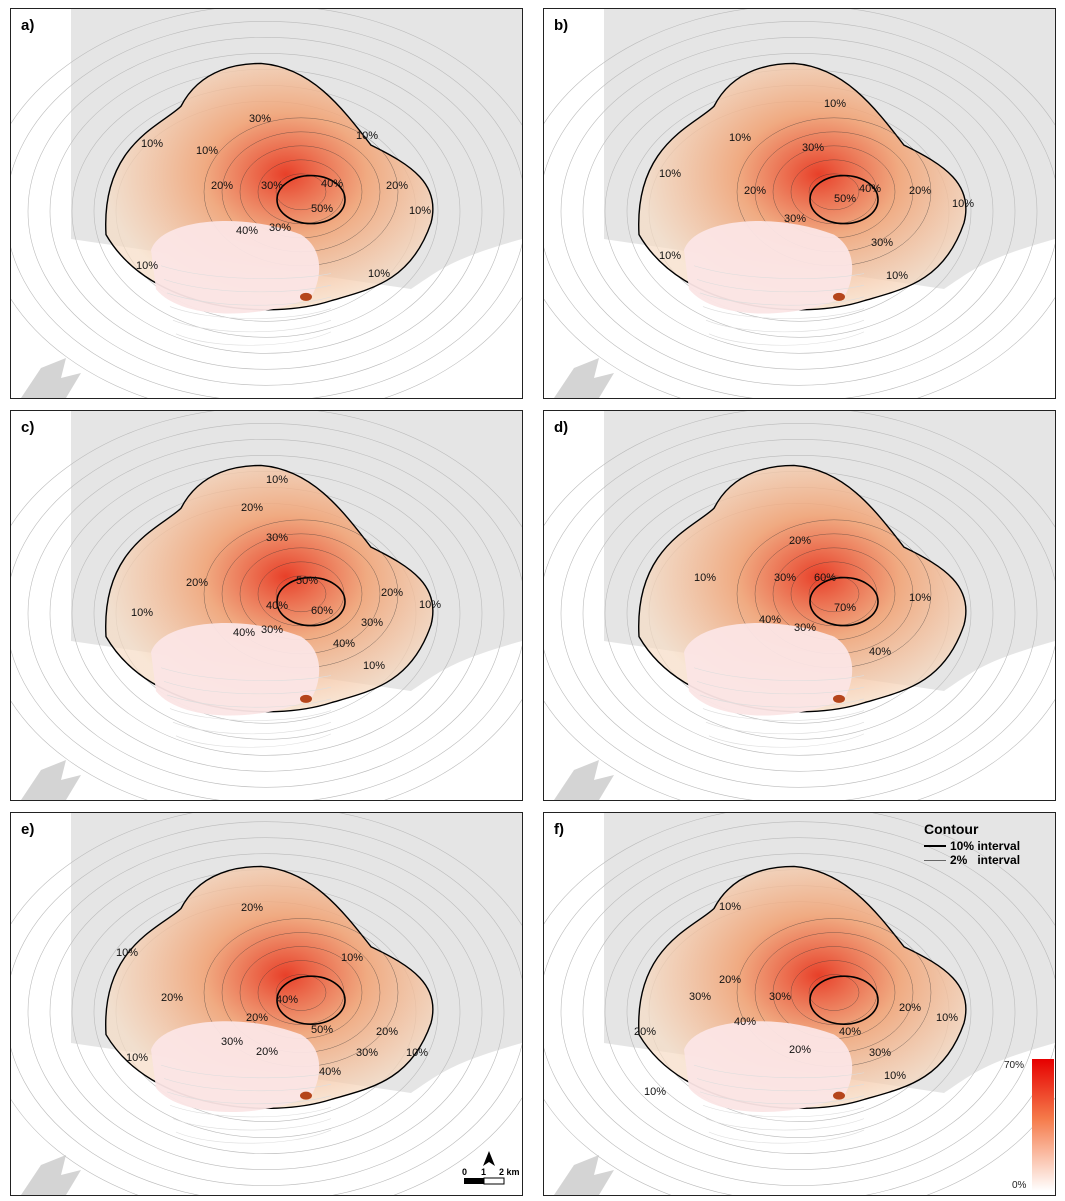 The width and height of the screenshot is (1065, 1201). What do you see at coordinates (935, 860) in the screenshot?
I see `thin-line-swatch` at bounding box center [935, 860].